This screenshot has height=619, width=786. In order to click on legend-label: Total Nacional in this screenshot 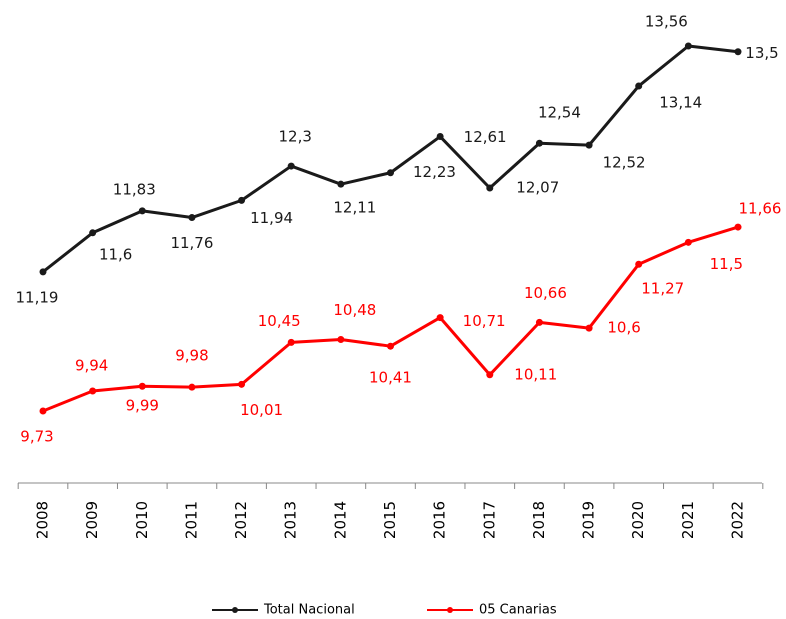, I will do `click(309, 610)`.